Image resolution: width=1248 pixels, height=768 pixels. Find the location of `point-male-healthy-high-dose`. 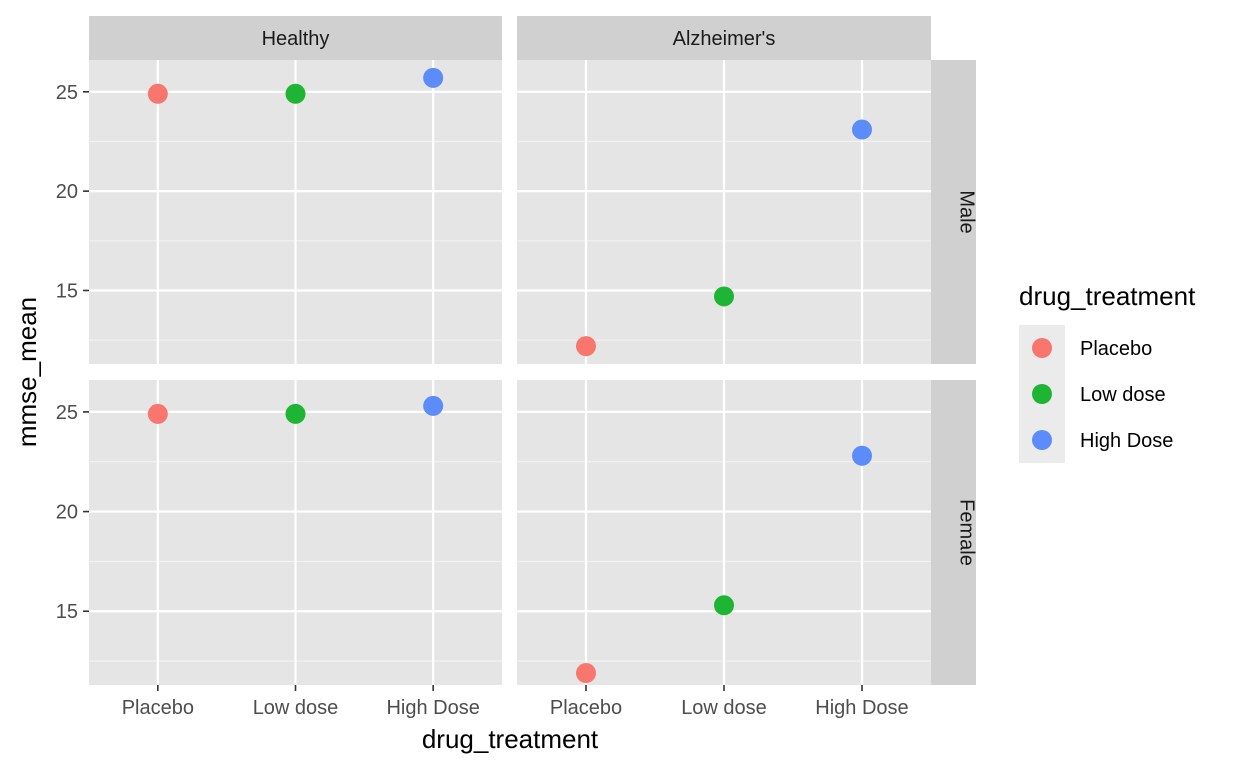

point-male-healthy-high-dose is located at coordinates (433, 77).